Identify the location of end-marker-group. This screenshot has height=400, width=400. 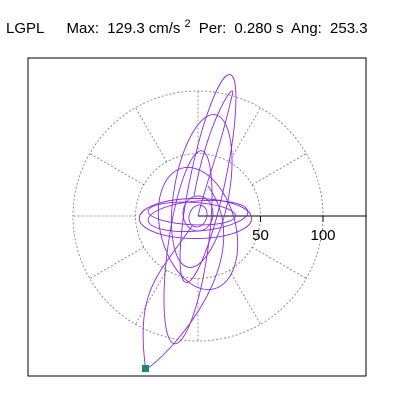
(145, 368).